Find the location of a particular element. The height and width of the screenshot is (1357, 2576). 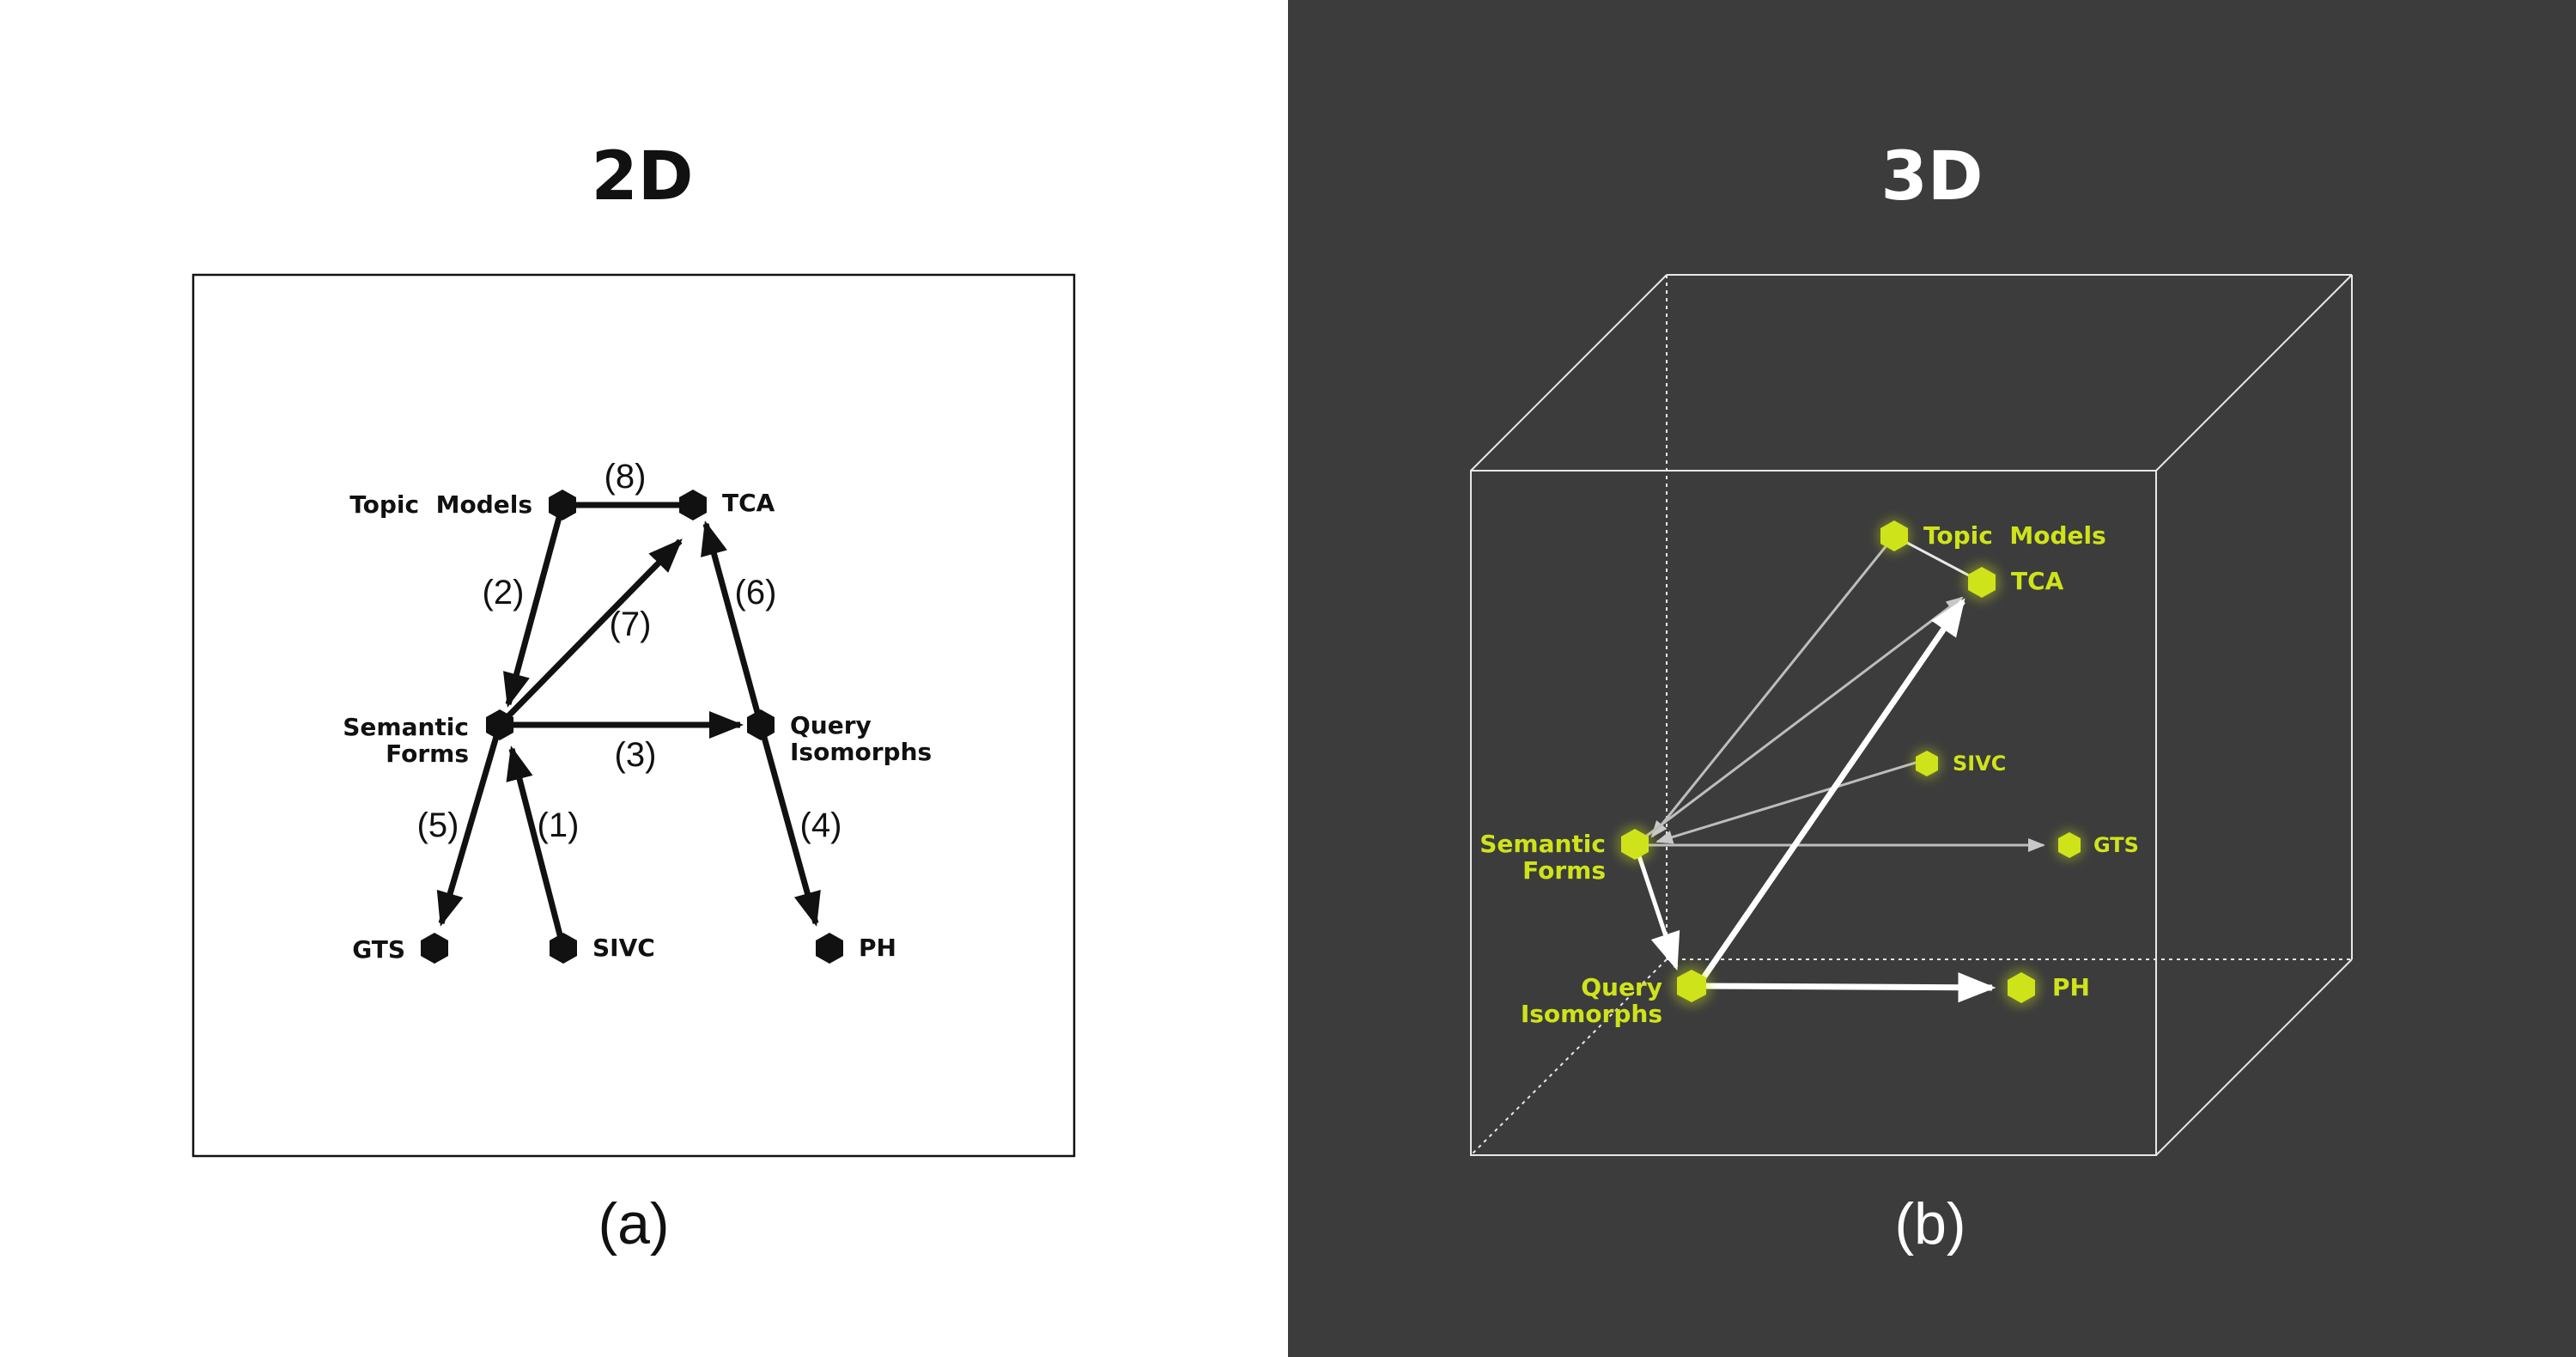

edge-query-to-tca is located at coordinates (1831, 791).